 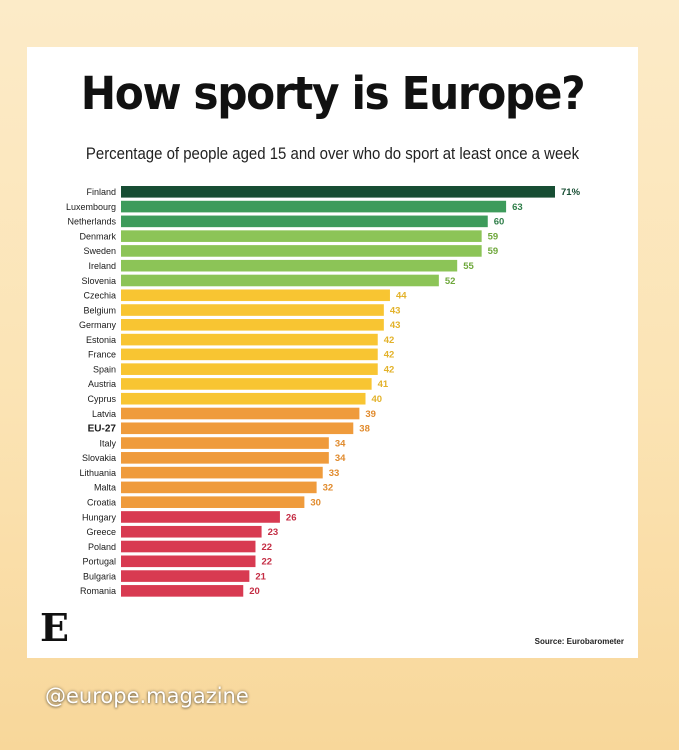 I want to click on value-label: 71%, so click(x=571, y=192).